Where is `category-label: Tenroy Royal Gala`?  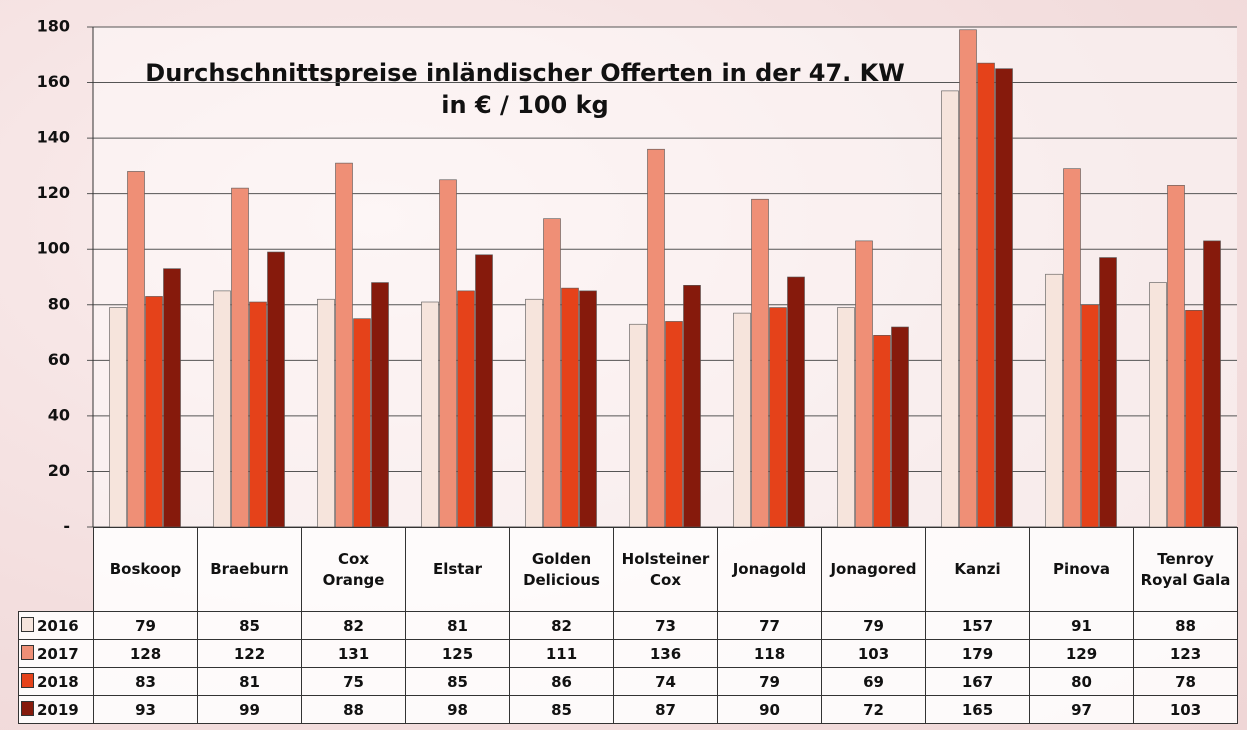
category-label: Tenroy Royal Gala is located at coordinates (1185, 569).